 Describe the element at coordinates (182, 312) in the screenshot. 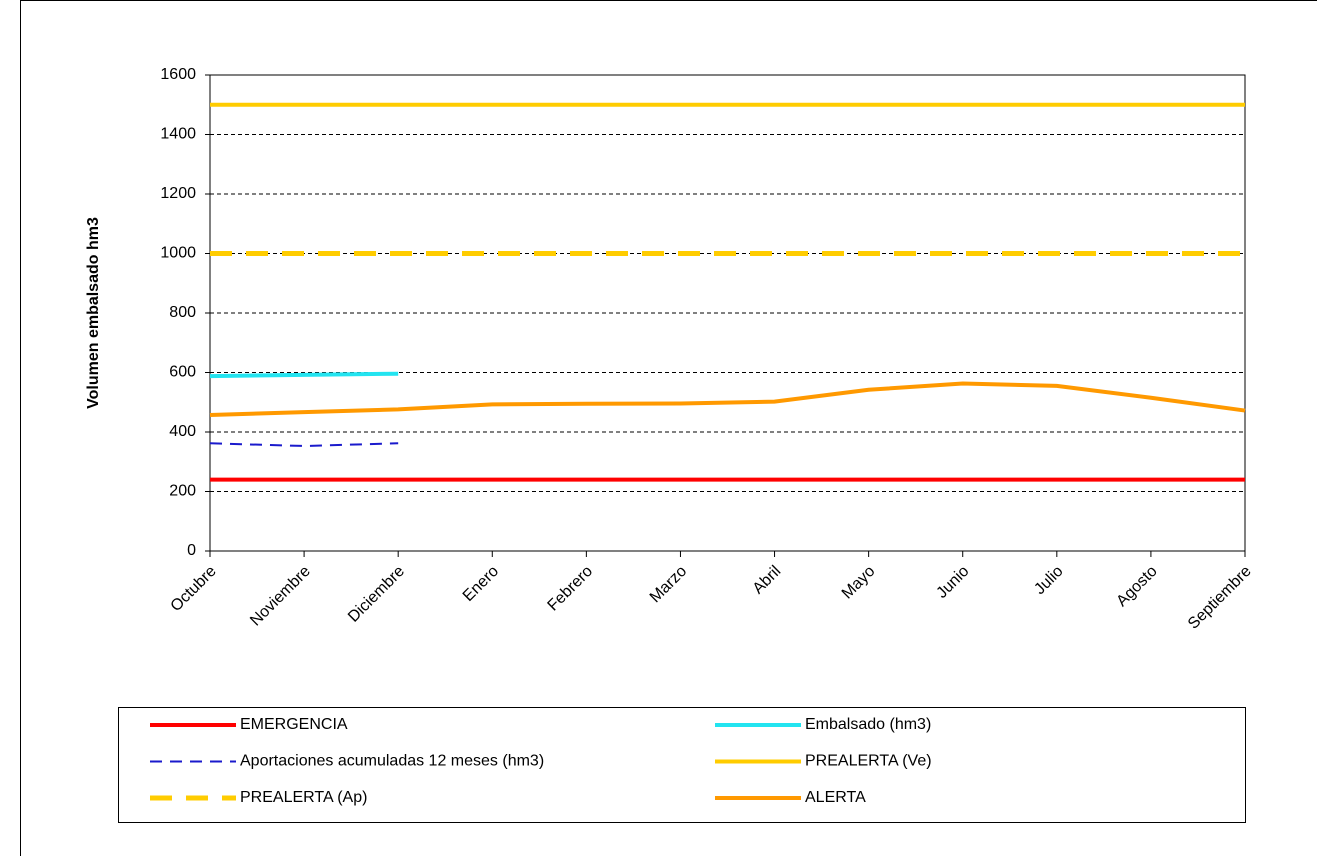

I see `y-tick-label: 800` at that location.